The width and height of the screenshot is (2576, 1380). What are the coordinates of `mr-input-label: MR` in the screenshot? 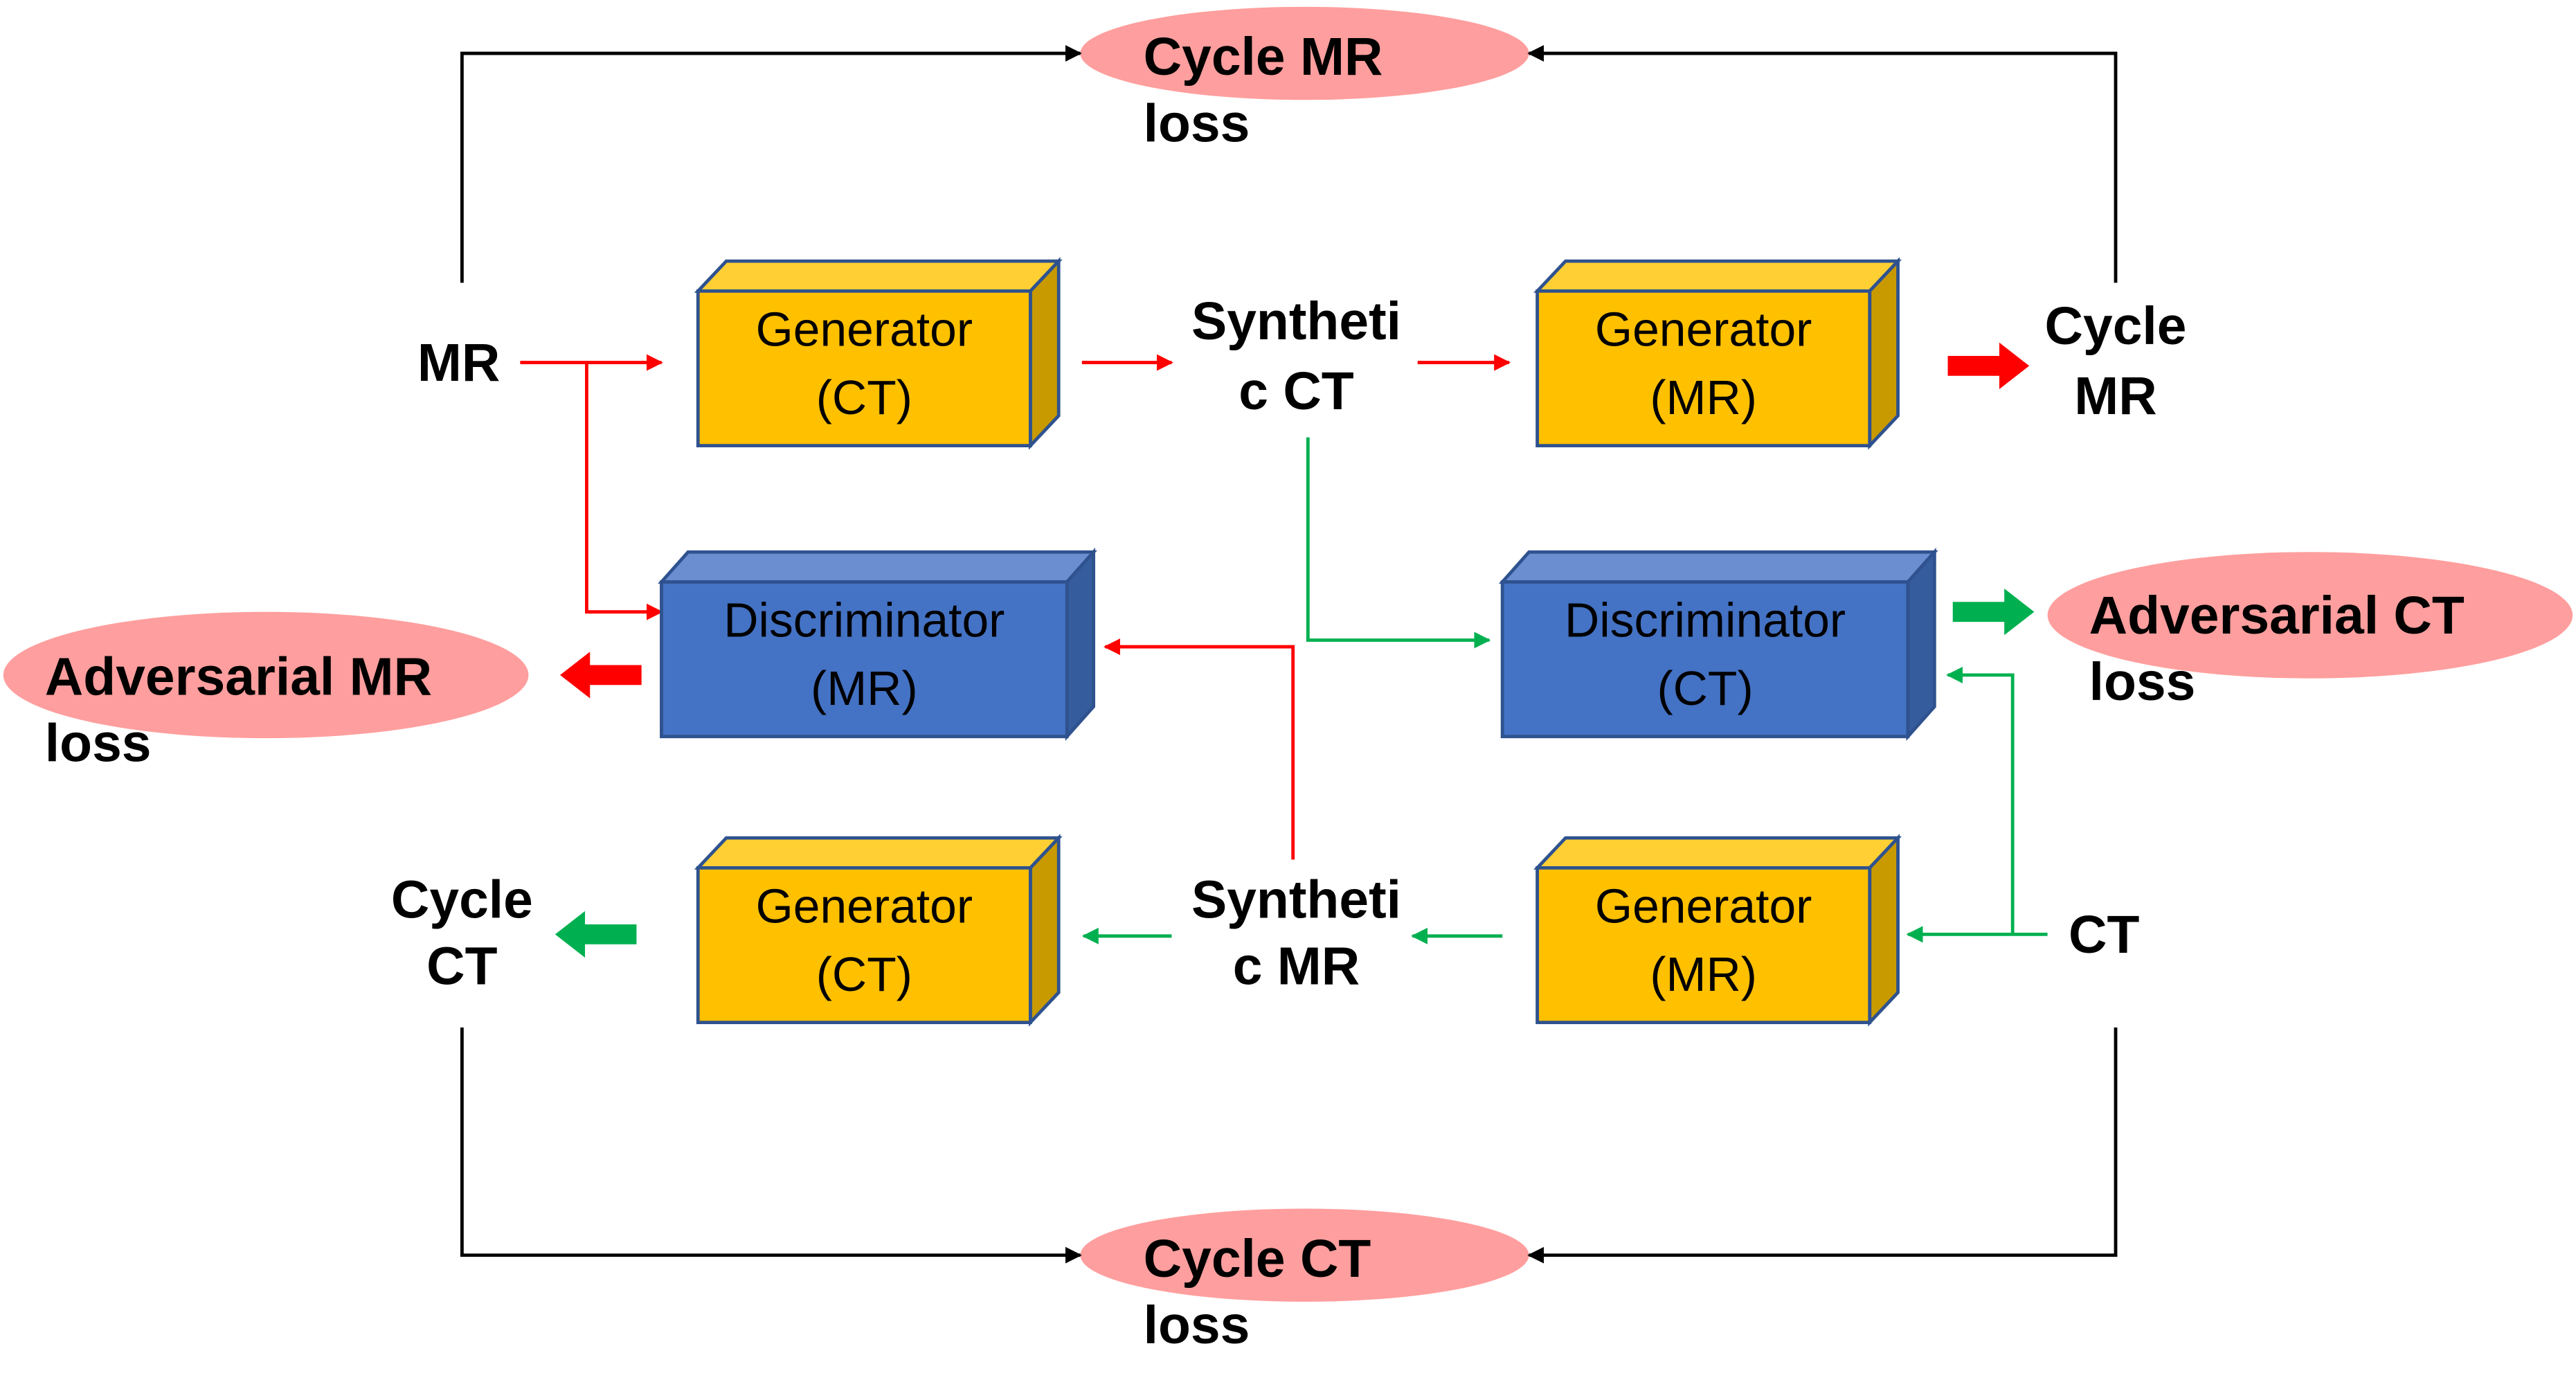 It's located at (458, 363).